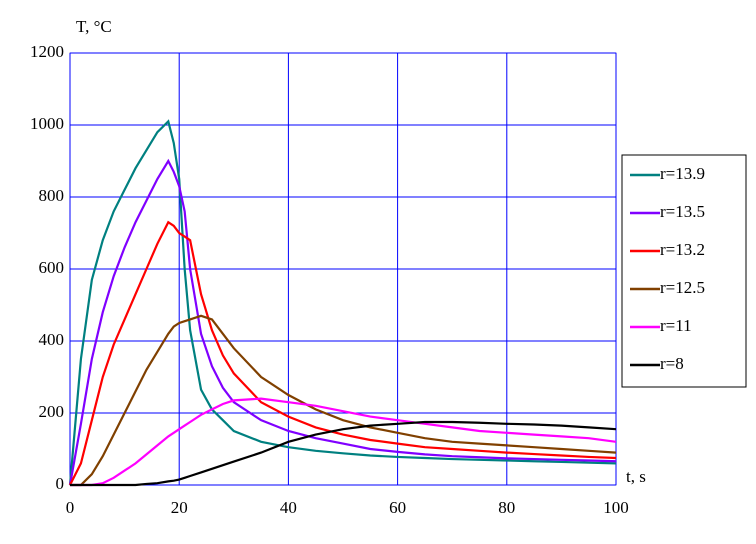  What do you see at coordinates (506, 507) in the screenshot?
I see `x-tick-label: 80` at bounding box center [506, 507].